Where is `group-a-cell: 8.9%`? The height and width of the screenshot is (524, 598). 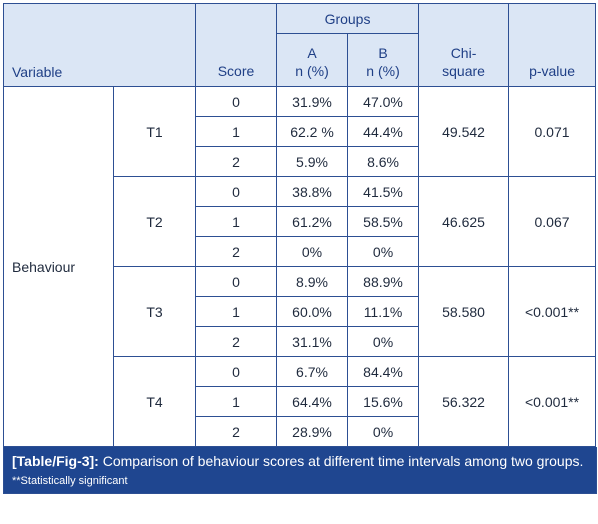 group-a-cell: 8.9% is located at coordinates (312, 281).